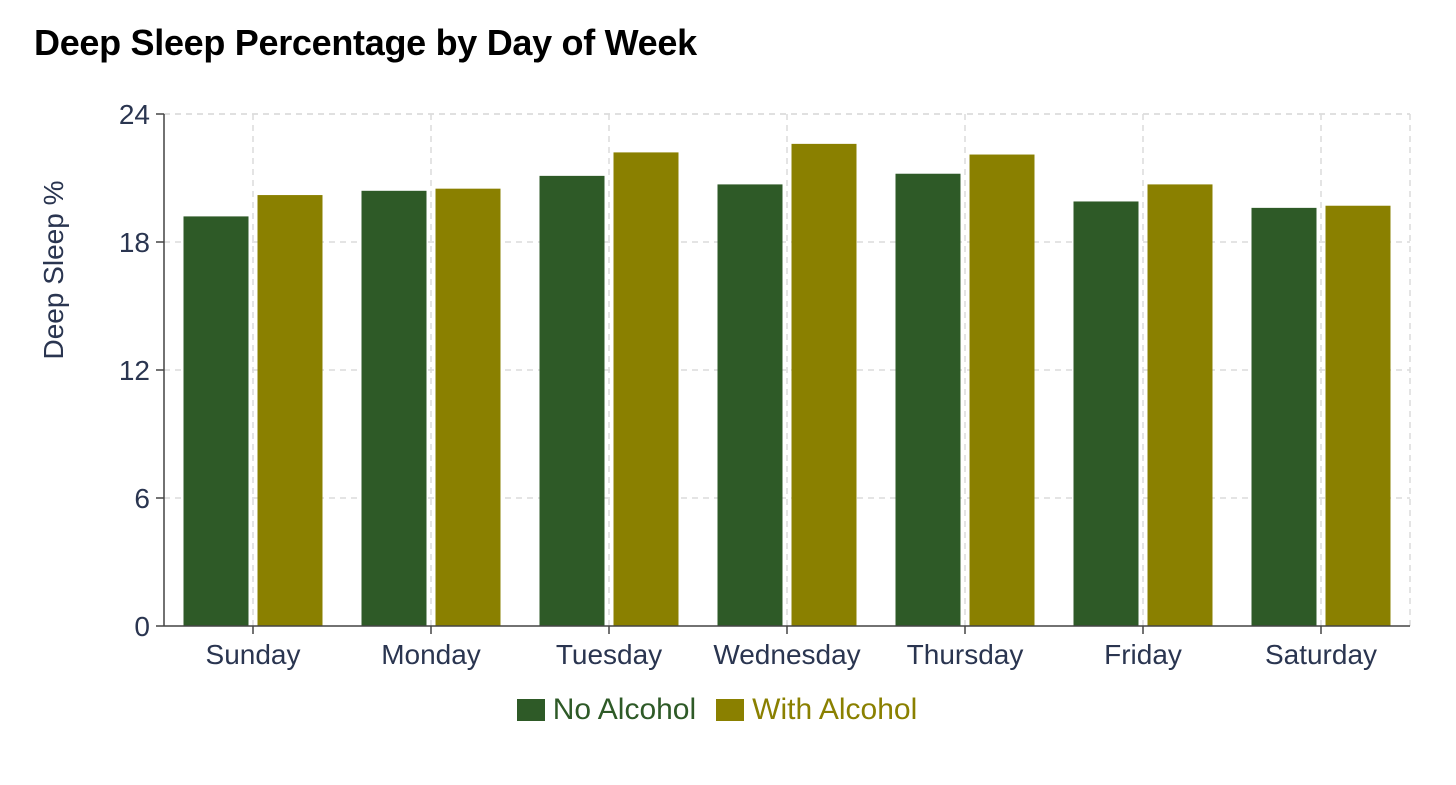  What do you see at coordinates (646, 389) in the screenshot?
I see `bar-with-alcohol-tuesday` at bounding box center [646, 389].